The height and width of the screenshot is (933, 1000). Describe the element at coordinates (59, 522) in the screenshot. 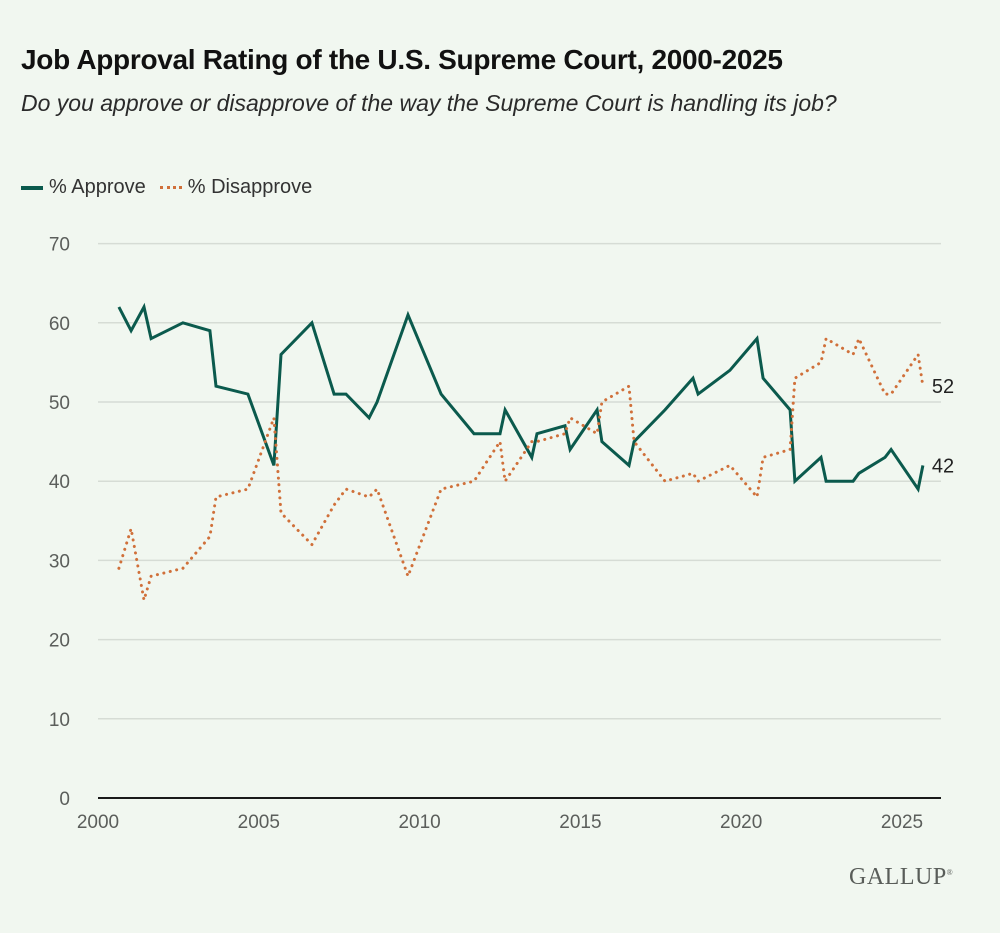

I see `y-axis-ticks: 0 10 20 30 40 50 60 70` at that location.